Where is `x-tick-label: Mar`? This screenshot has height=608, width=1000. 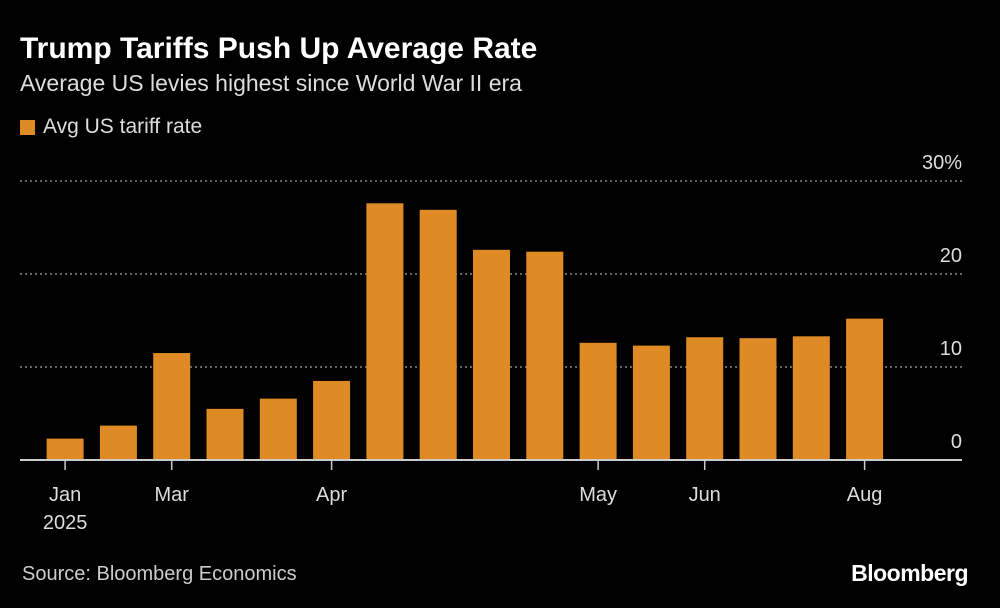
x-tick-label: Mar is located at coordinates (171, 495).